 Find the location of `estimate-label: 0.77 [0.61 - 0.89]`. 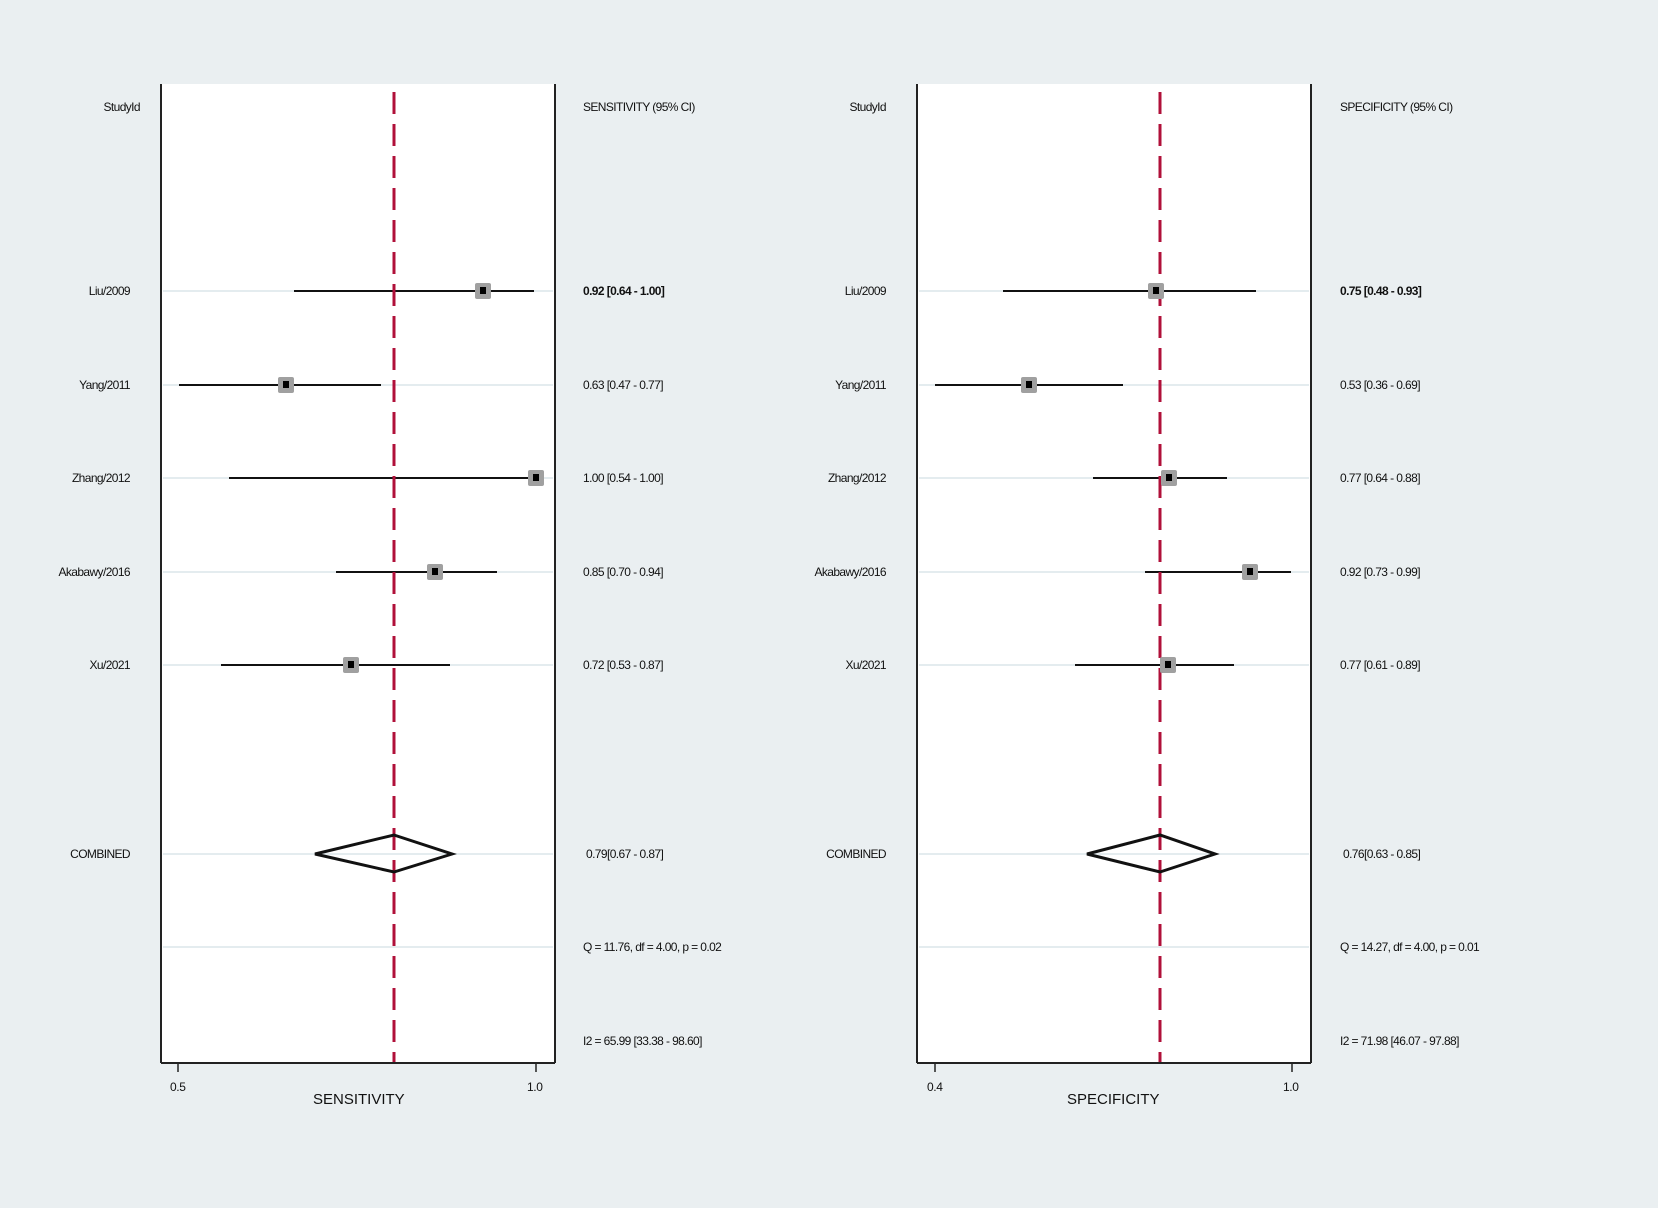

estimate-label: 0.77 [0.61 - 0.89] is located at coordinates (1380, 665).